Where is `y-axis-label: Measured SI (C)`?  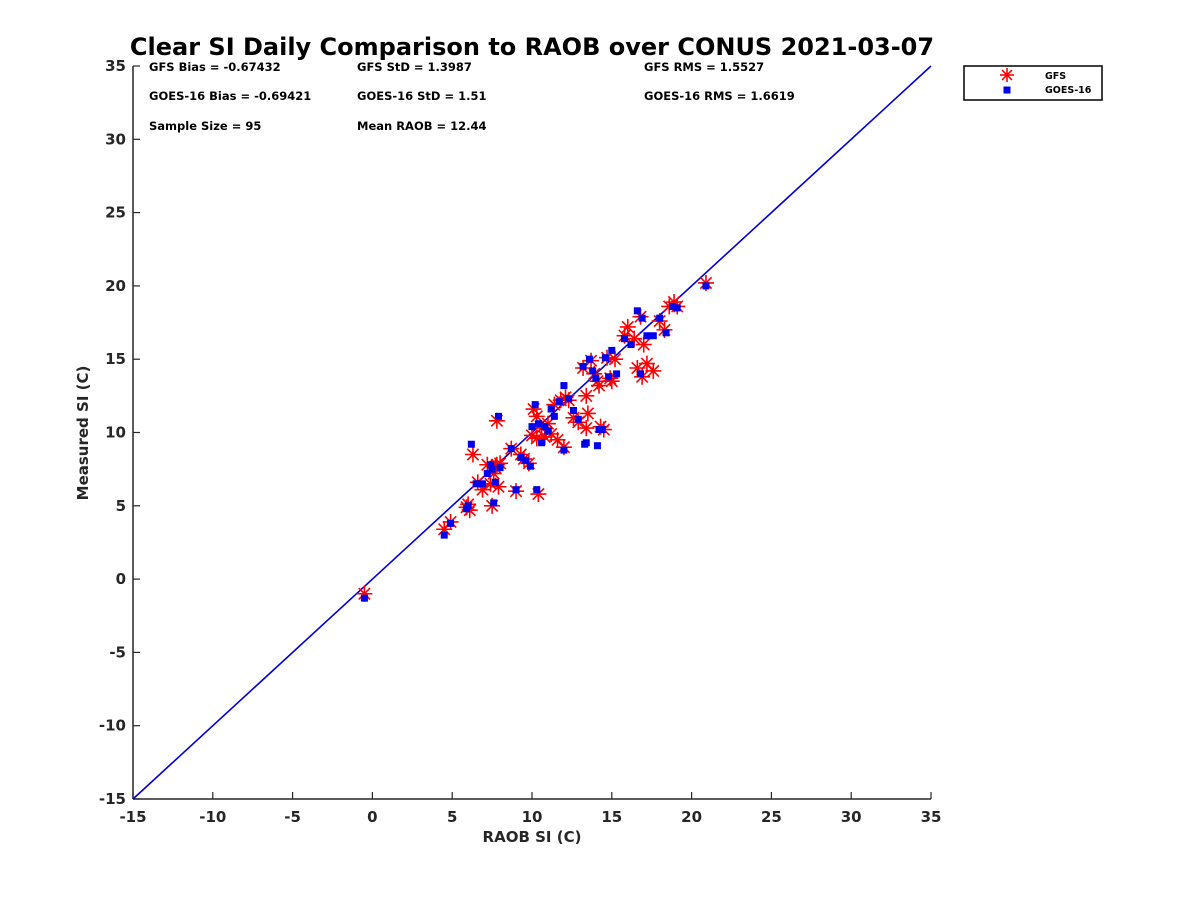
y-axis-label: Measured SI (C) is located at coordinates (83, 433).